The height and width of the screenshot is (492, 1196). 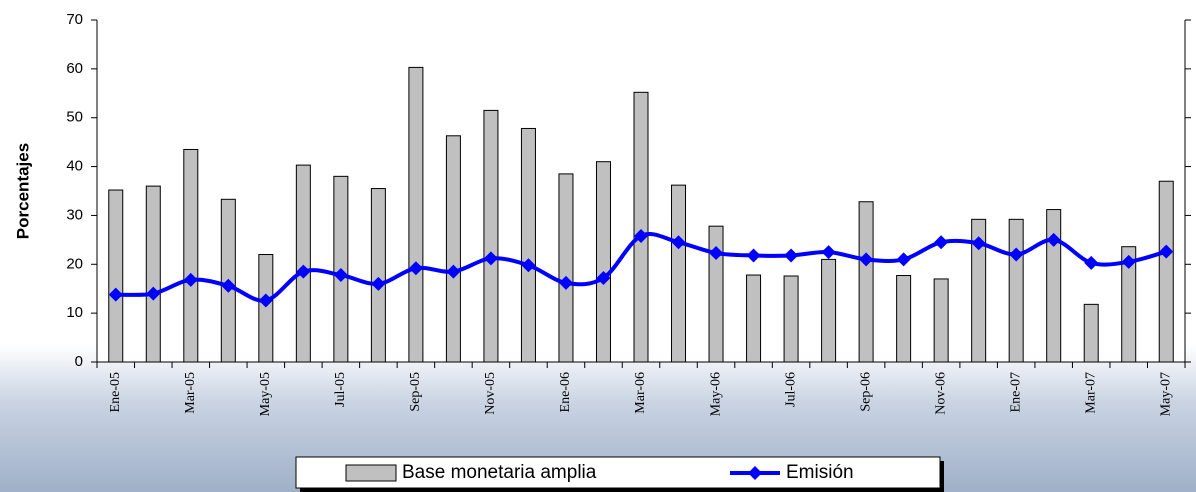 I want to click on x-tick-label: Nov-06, so click(x=940, y=393).